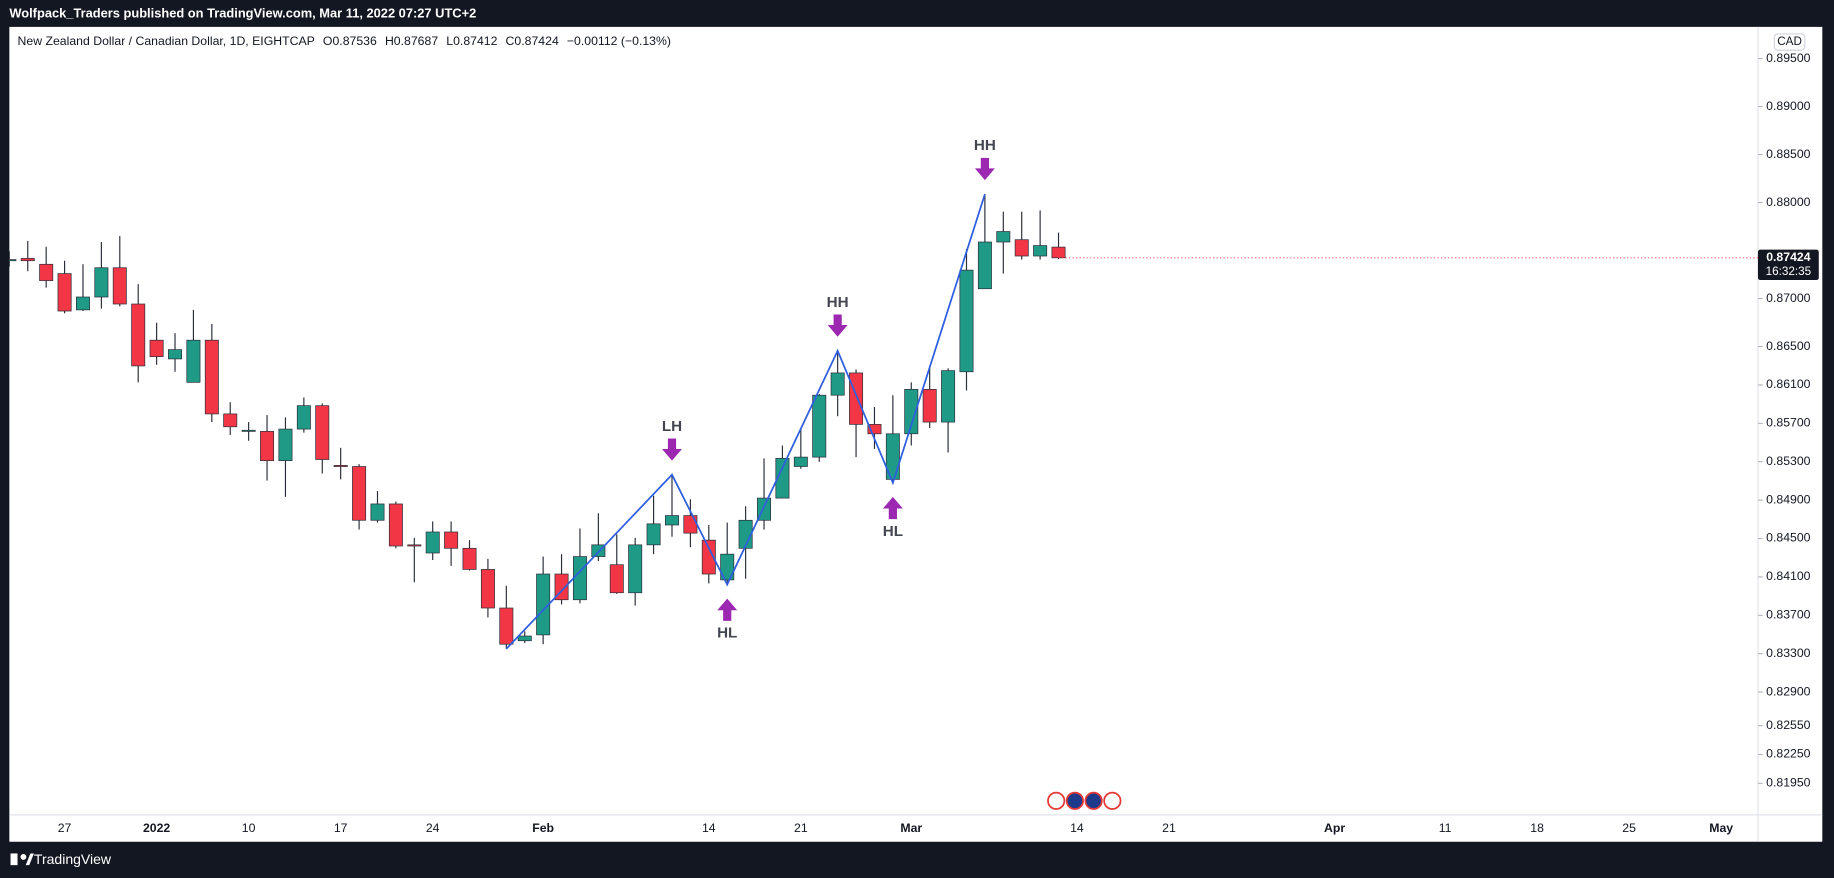 The height and width of the screenshot is (878, 1834). I want to click on x-tick-label: Mar, so click(911, 828).